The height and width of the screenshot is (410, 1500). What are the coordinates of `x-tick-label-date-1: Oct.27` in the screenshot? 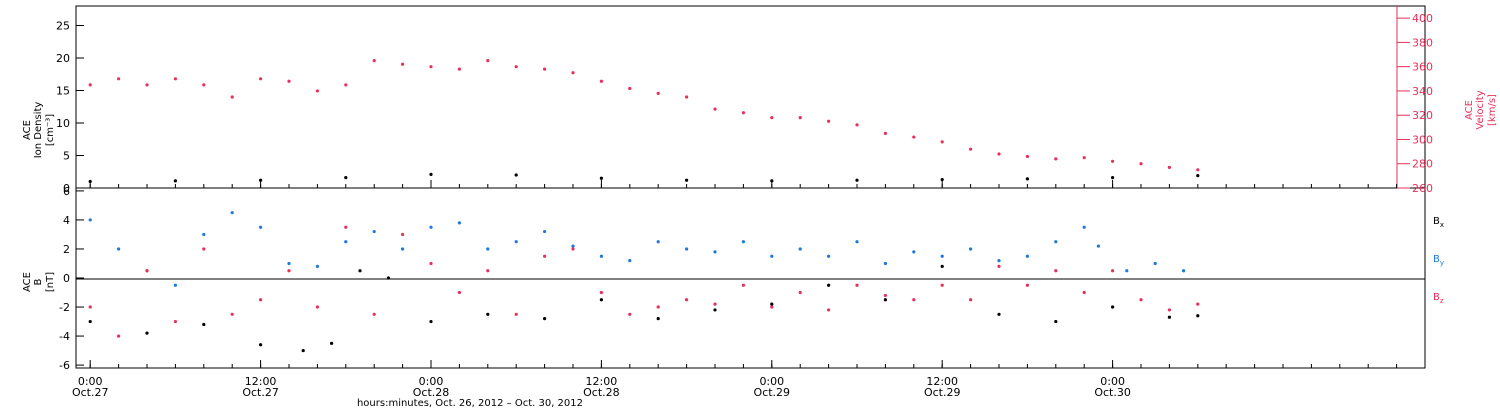 It's located at (260, 392).